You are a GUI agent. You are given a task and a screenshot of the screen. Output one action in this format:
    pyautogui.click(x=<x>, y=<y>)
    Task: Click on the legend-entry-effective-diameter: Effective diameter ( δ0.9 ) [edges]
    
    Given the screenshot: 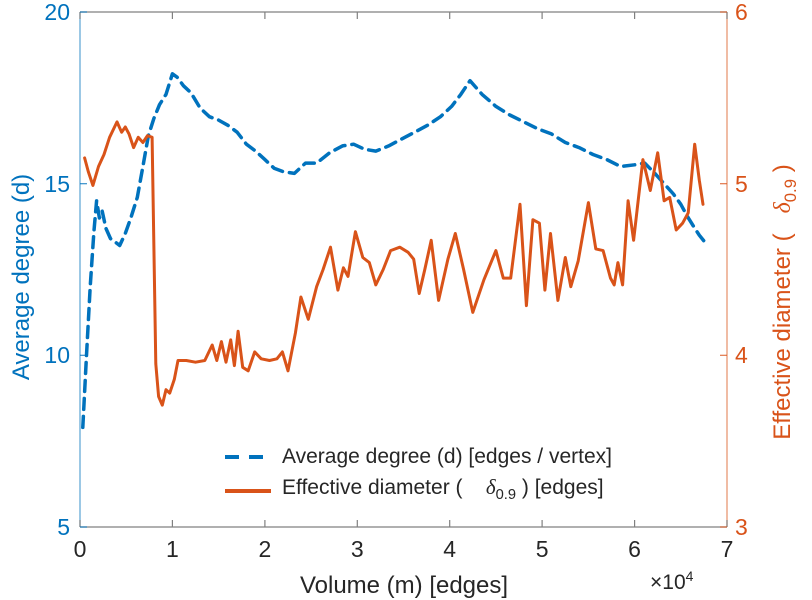 What is the action you would take?
    pyautogui.click(x=418, y=491)
    